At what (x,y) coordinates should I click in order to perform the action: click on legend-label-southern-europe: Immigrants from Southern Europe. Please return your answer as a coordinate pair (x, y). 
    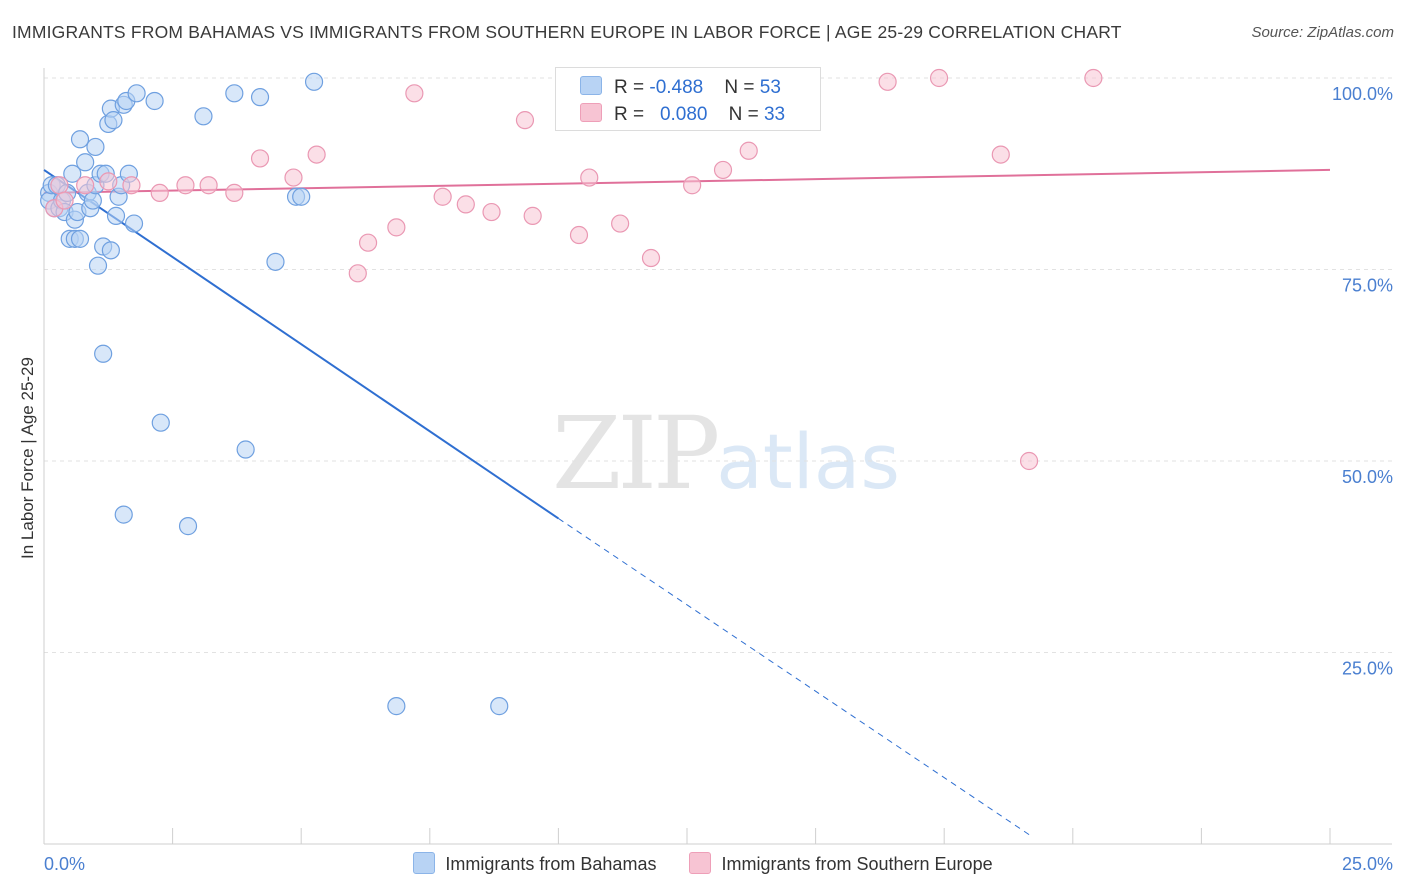
    Looking at the image, I should click on (857, 864).